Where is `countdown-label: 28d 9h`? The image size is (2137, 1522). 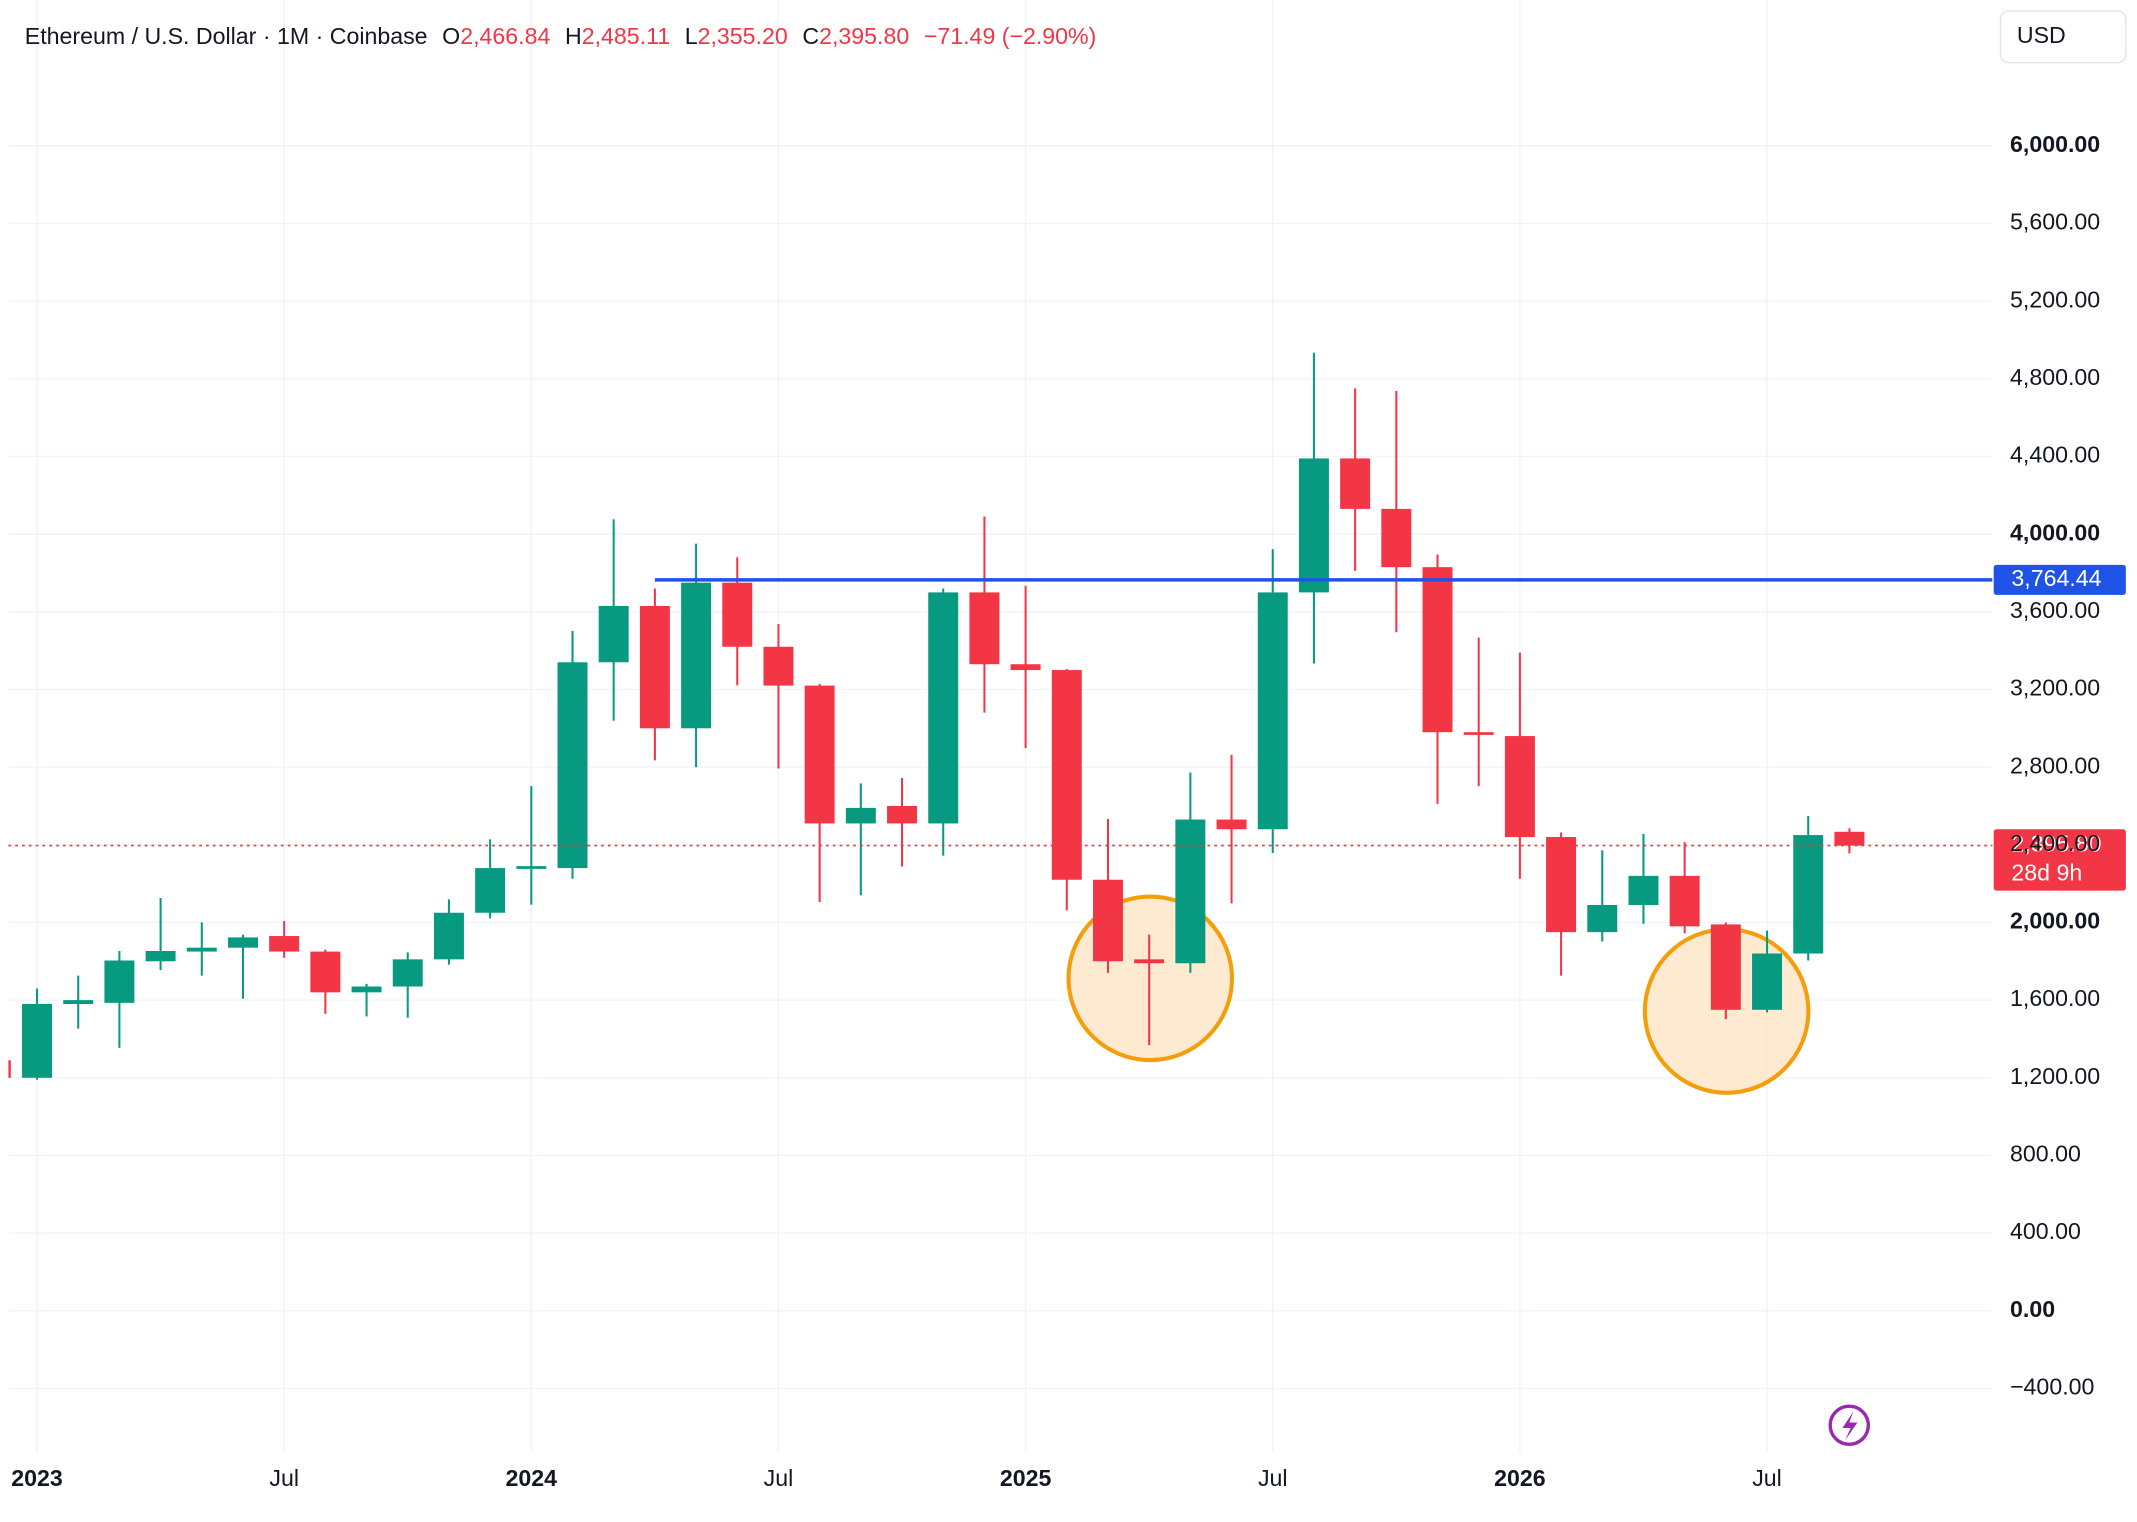 countdown-label: 28d 9h is located at coordinates (2046, 872).